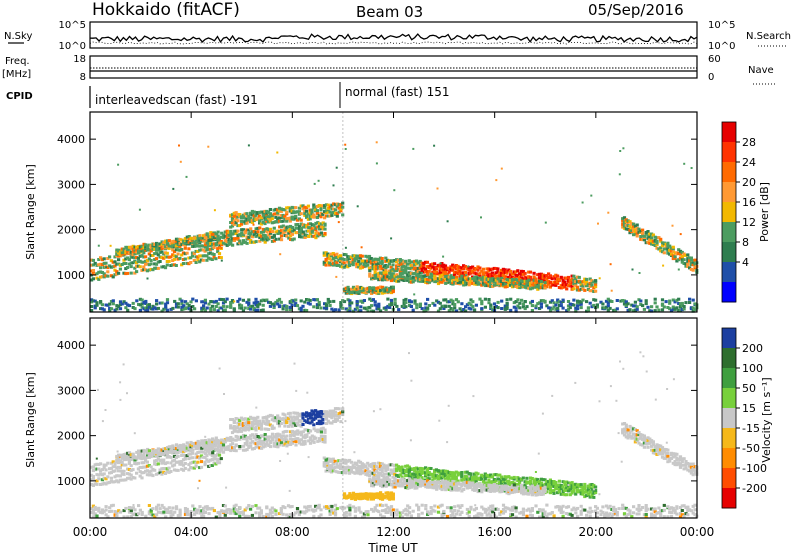 The image size is (800, 554). Describe the element at coordinates (721, 25) in the screenshot. I see `noise-right-tick-top: 10^5` at that location.